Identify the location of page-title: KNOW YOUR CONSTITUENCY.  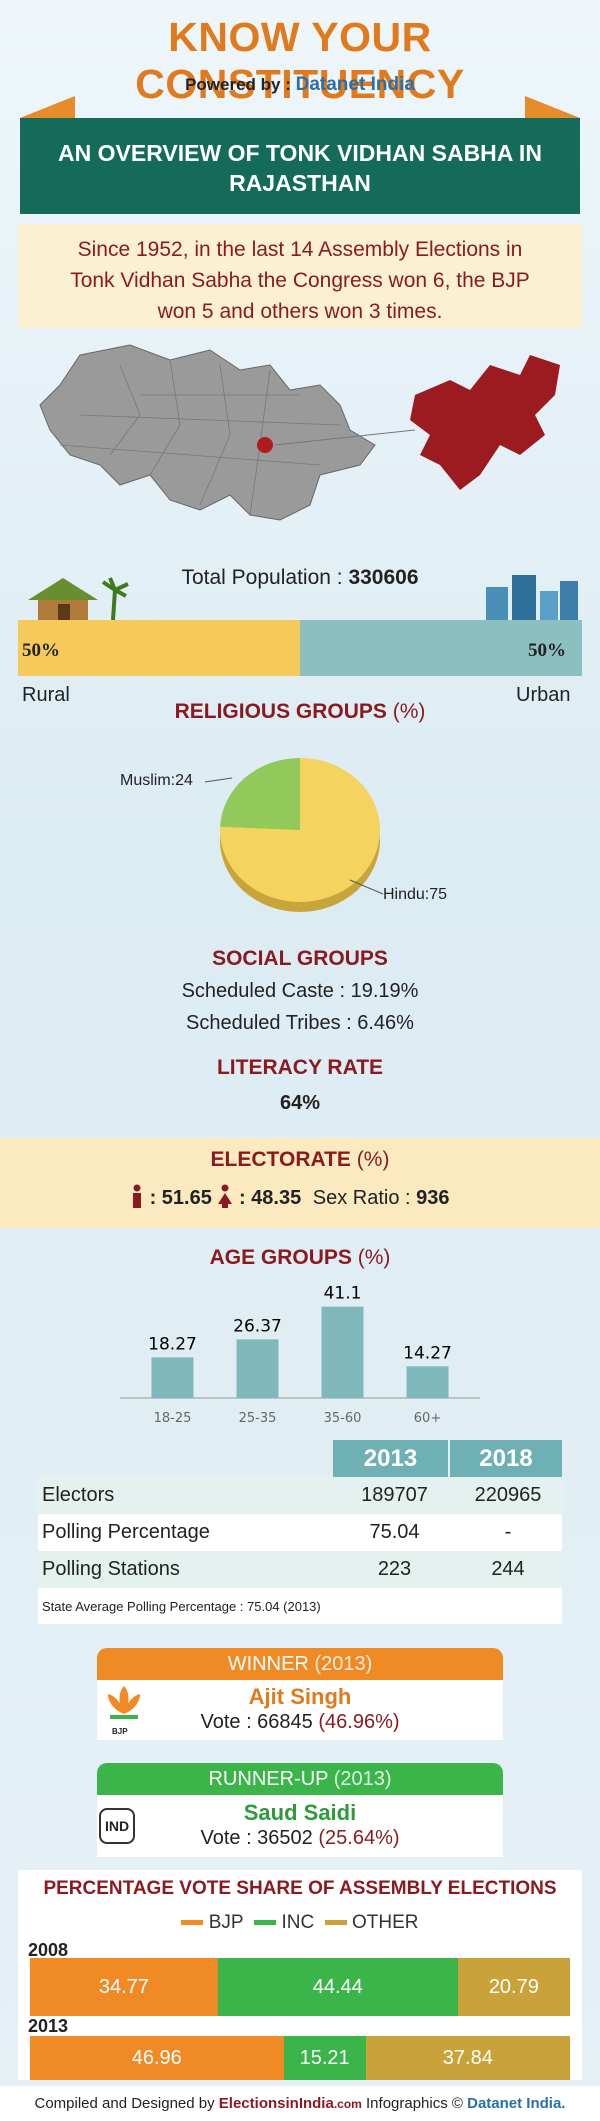
(300, 60).